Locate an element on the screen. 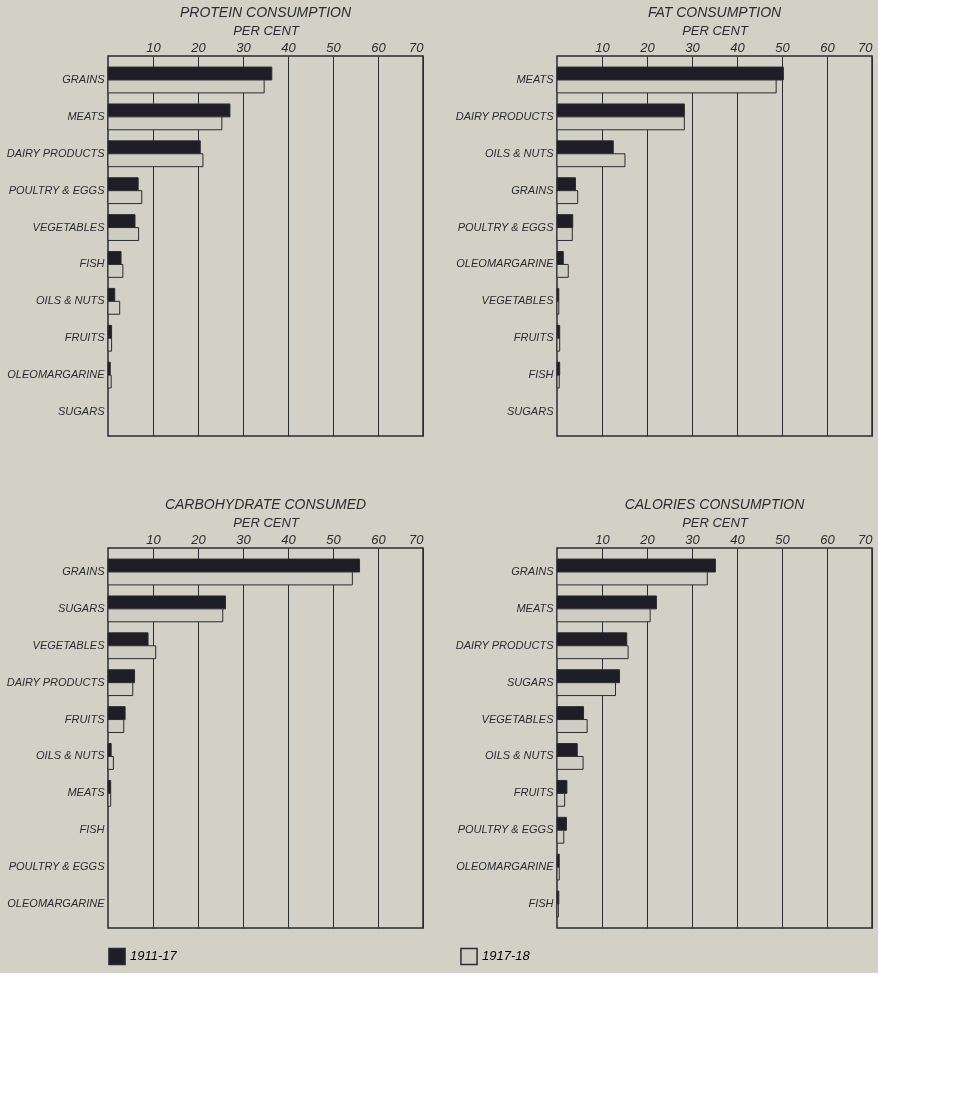 The width and height of the screenshot is (966, 1113). chart-title: FAT CONSUMPTION is located at coordinates (715, 12).